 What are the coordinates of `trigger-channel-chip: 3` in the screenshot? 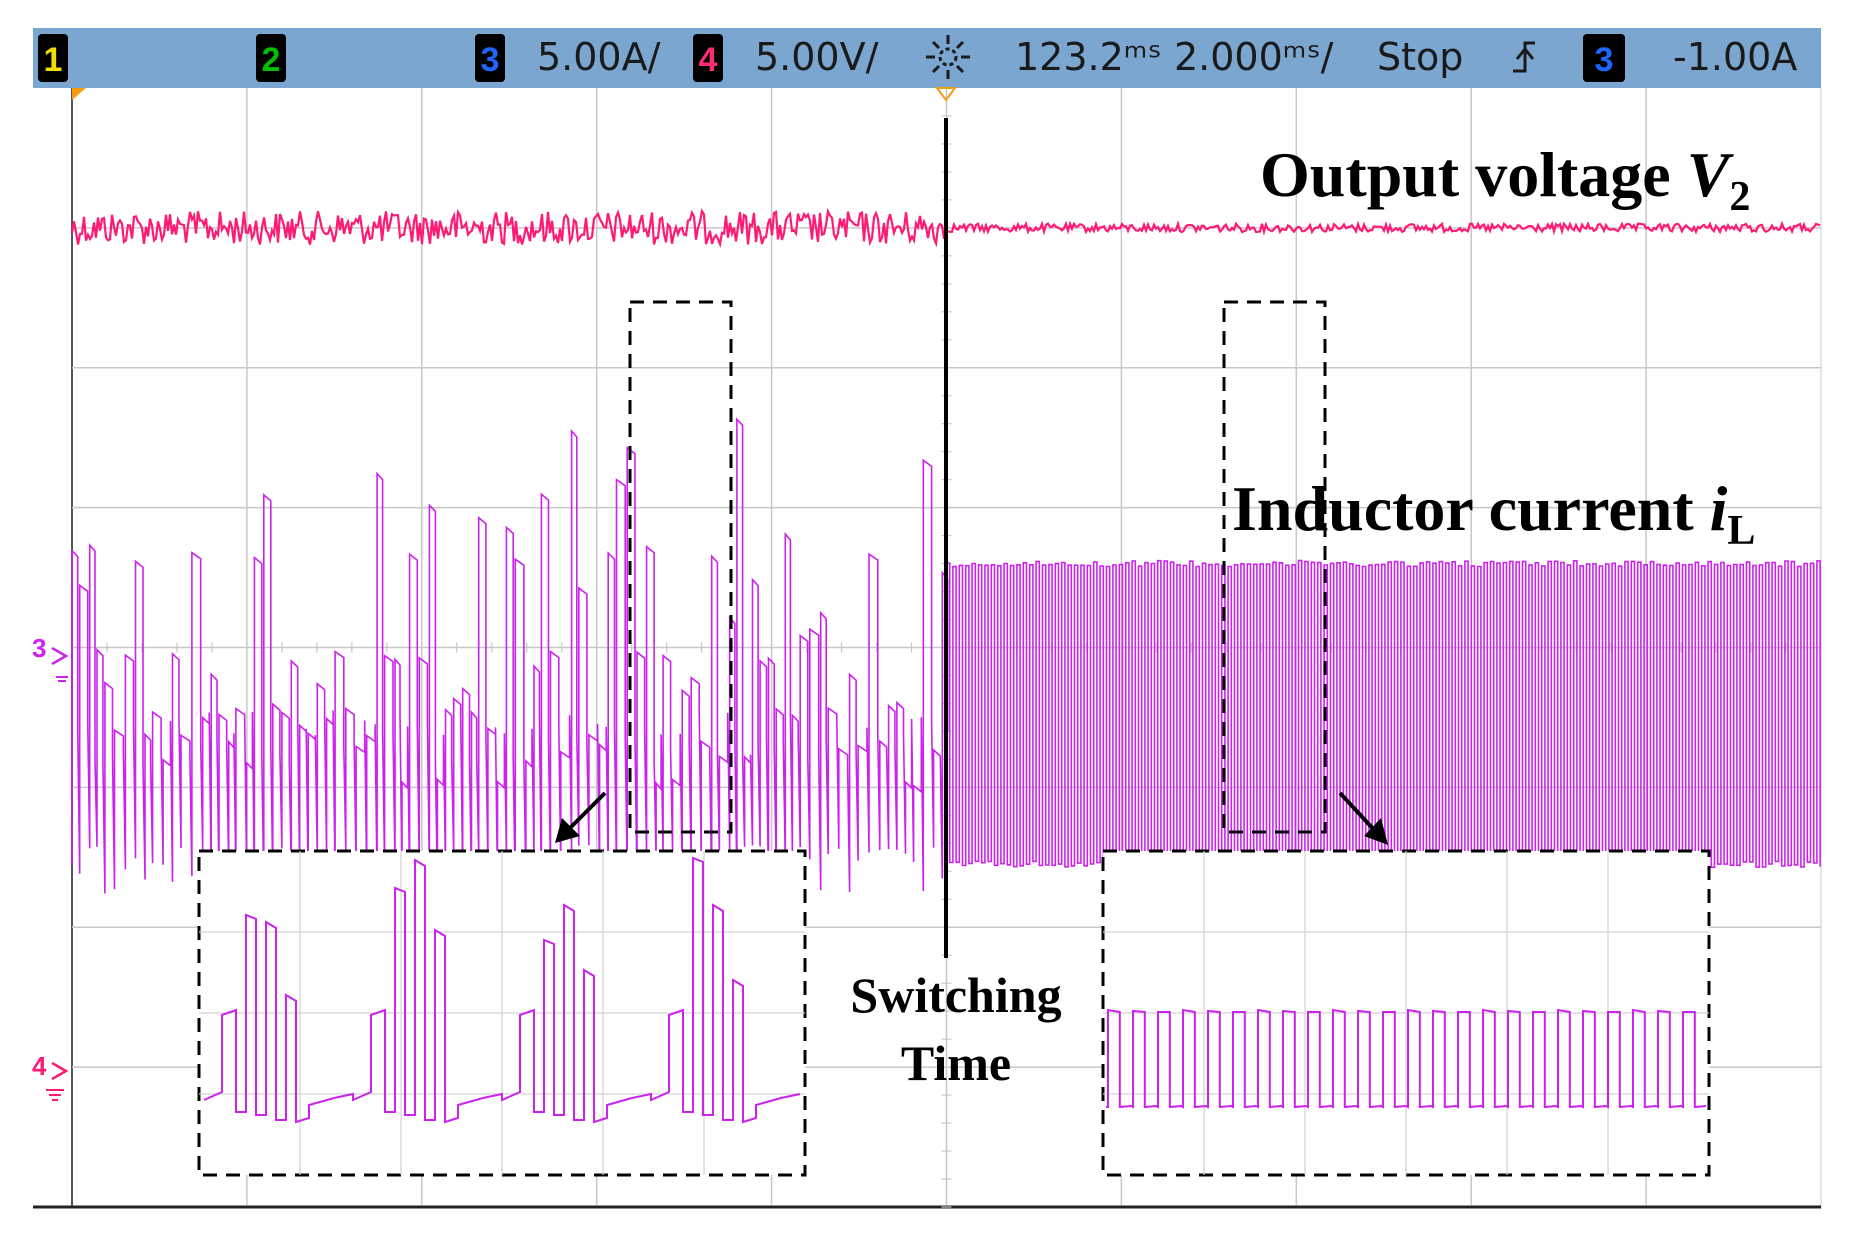 It's located at (1604, 58).